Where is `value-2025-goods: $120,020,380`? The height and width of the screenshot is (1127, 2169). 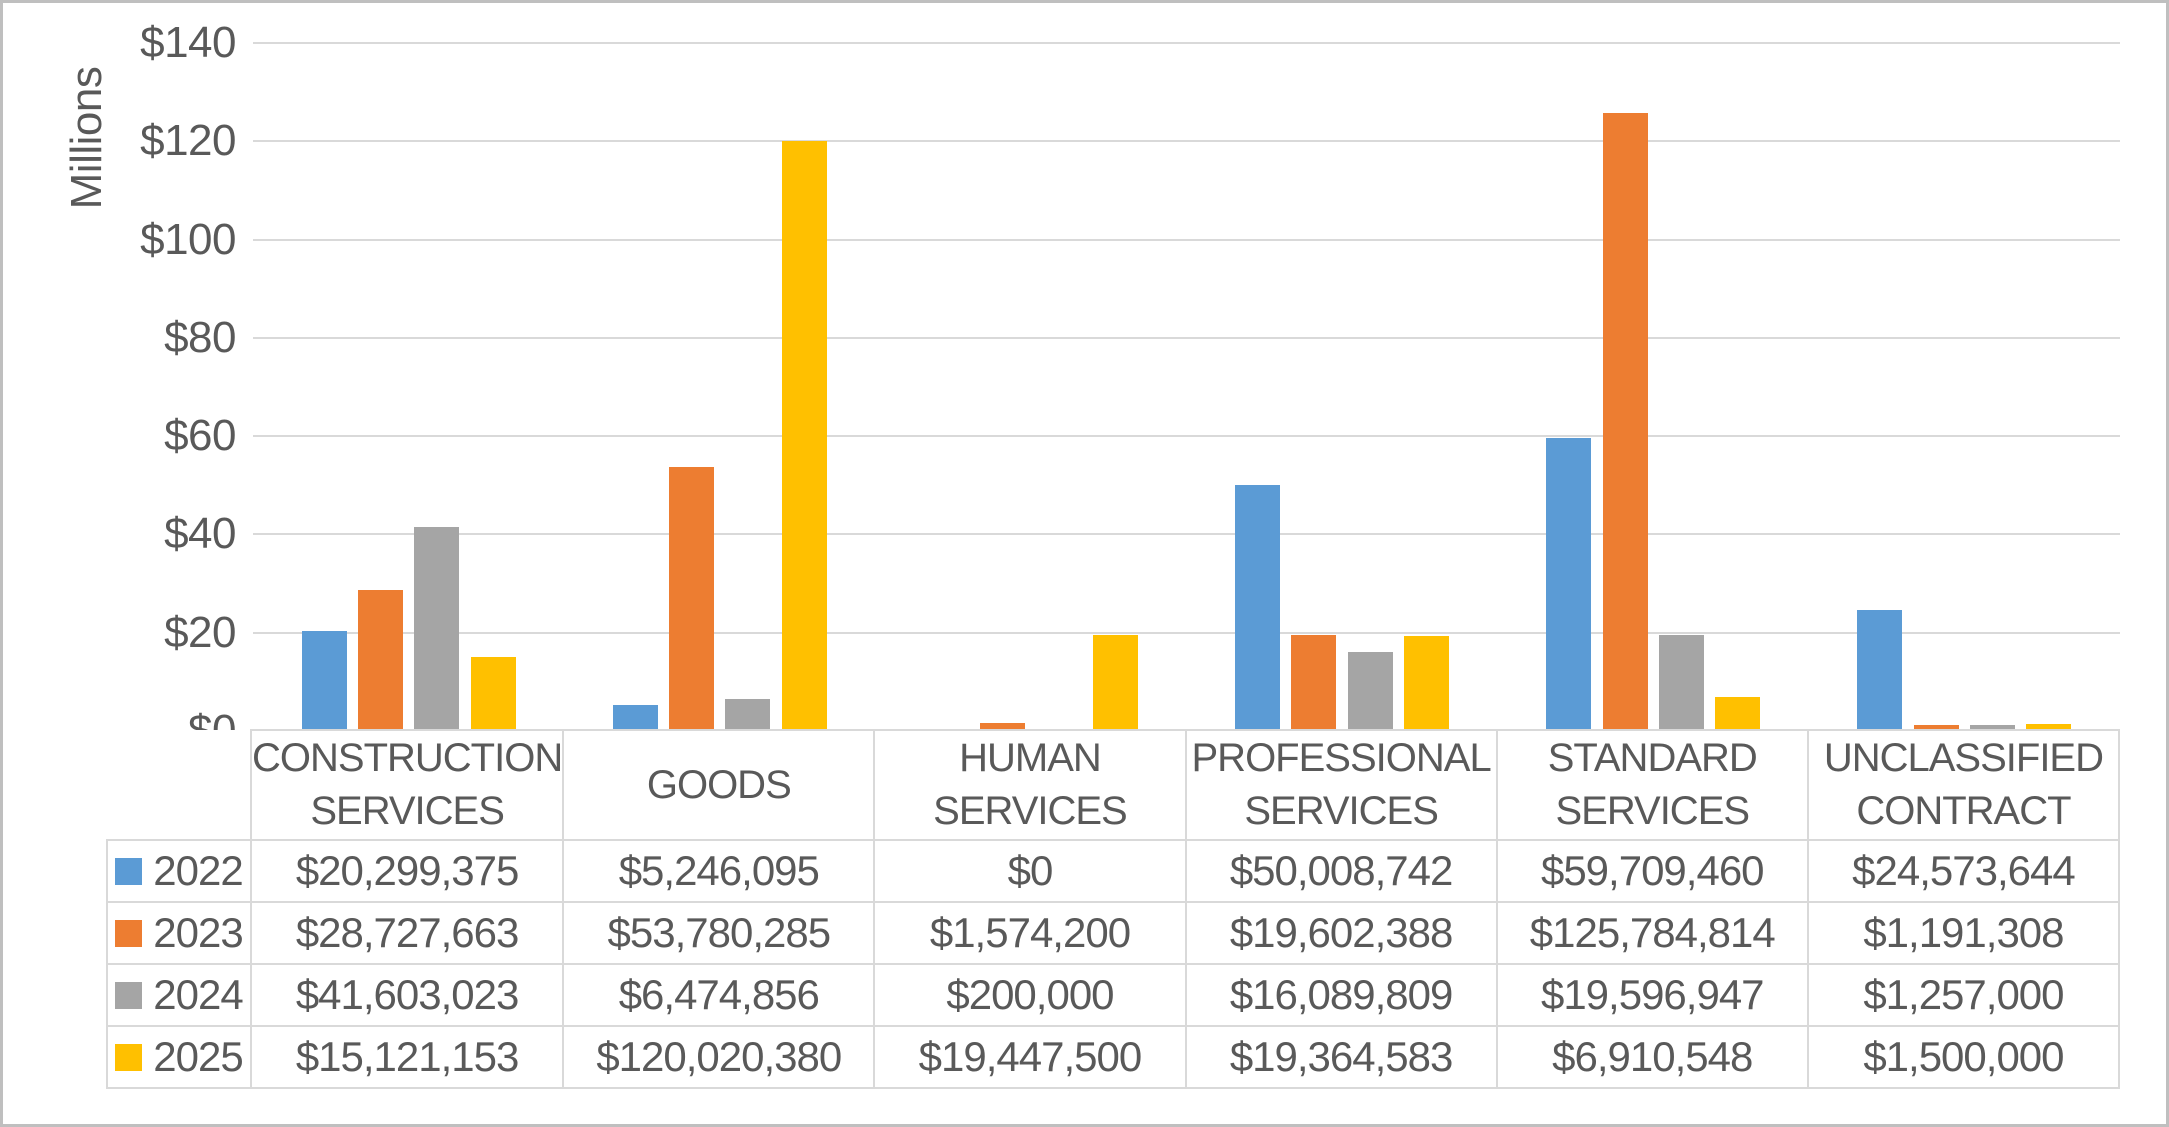
value-2025-goods: $120,020,380 is located at coordinates (719, 1057).